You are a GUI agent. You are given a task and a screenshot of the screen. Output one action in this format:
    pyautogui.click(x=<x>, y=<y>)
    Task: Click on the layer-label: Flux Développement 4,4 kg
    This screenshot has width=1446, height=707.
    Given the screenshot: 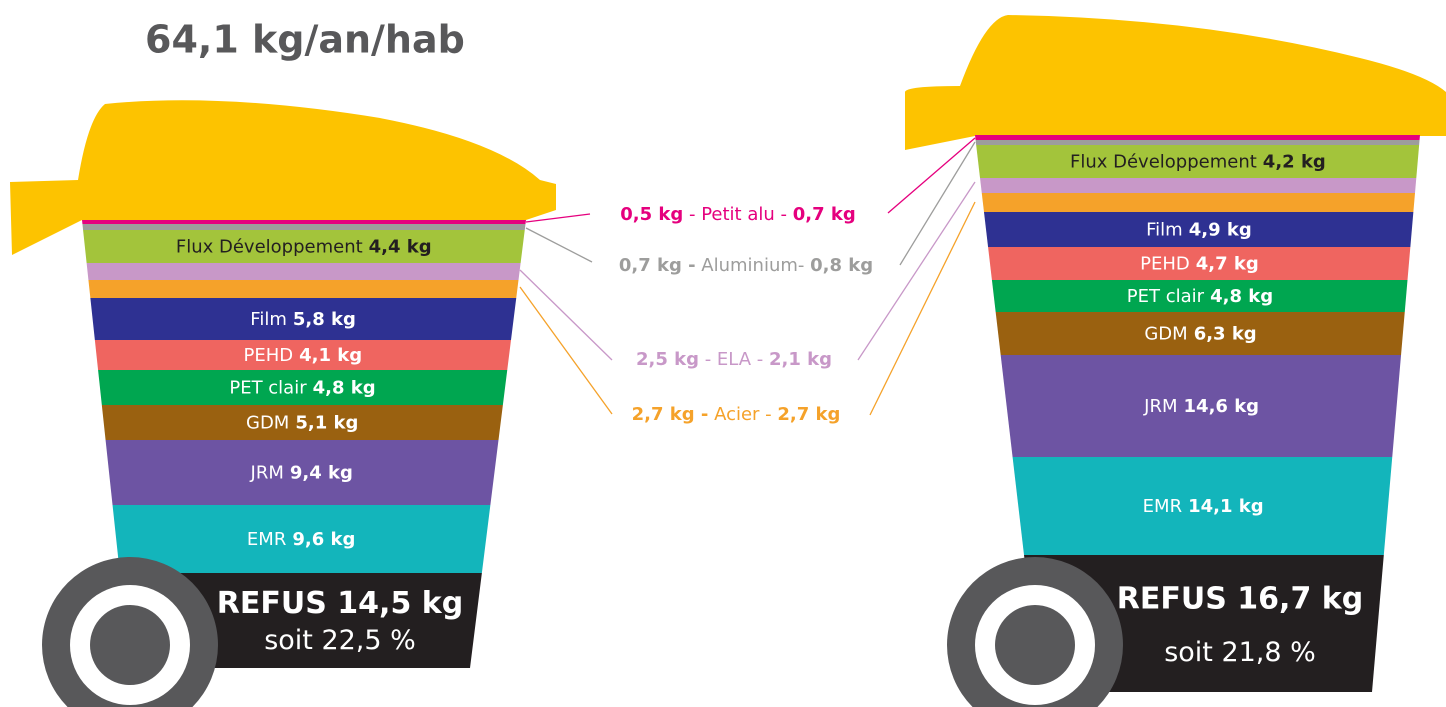 What is the action you would take?
    pyautogui.click(x=304, y=247)
    